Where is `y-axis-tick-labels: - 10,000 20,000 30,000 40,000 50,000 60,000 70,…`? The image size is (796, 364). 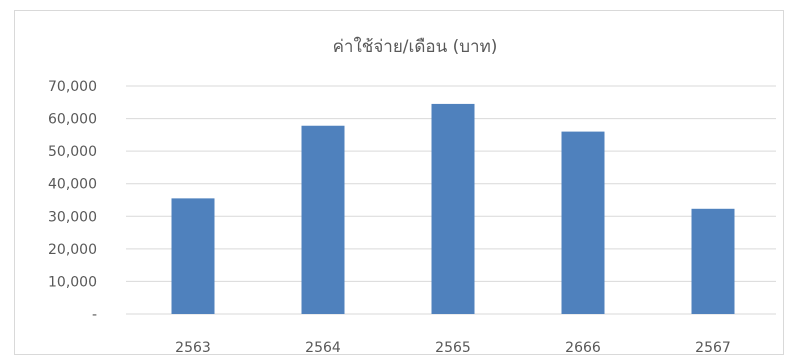
y-axis-tick-labels: - 10,000 20,000 30,000 40,000 50,000 60,000 70,… is located at coordinates (72, 201).